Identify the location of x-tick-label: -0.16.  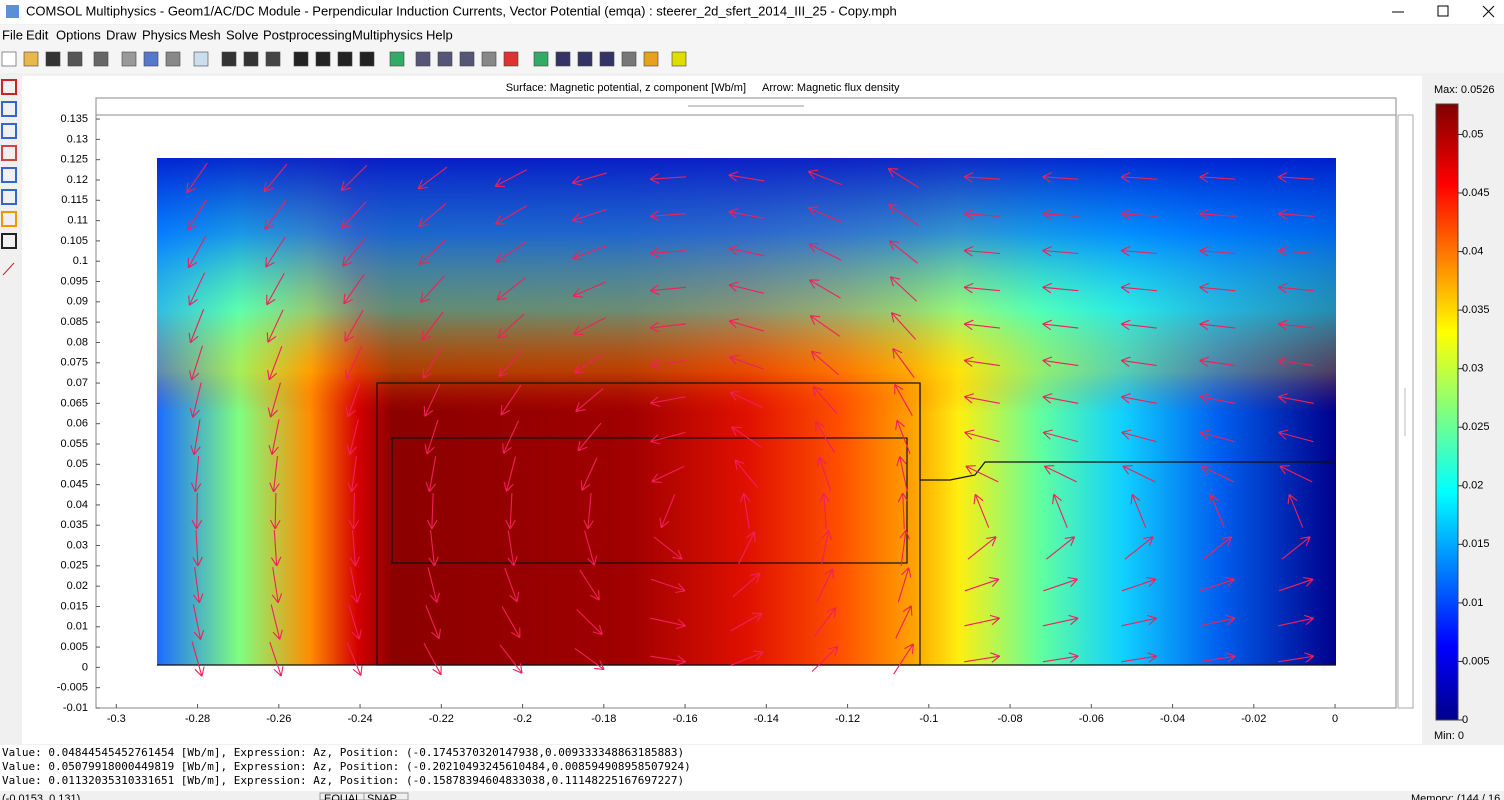
(685, 719).